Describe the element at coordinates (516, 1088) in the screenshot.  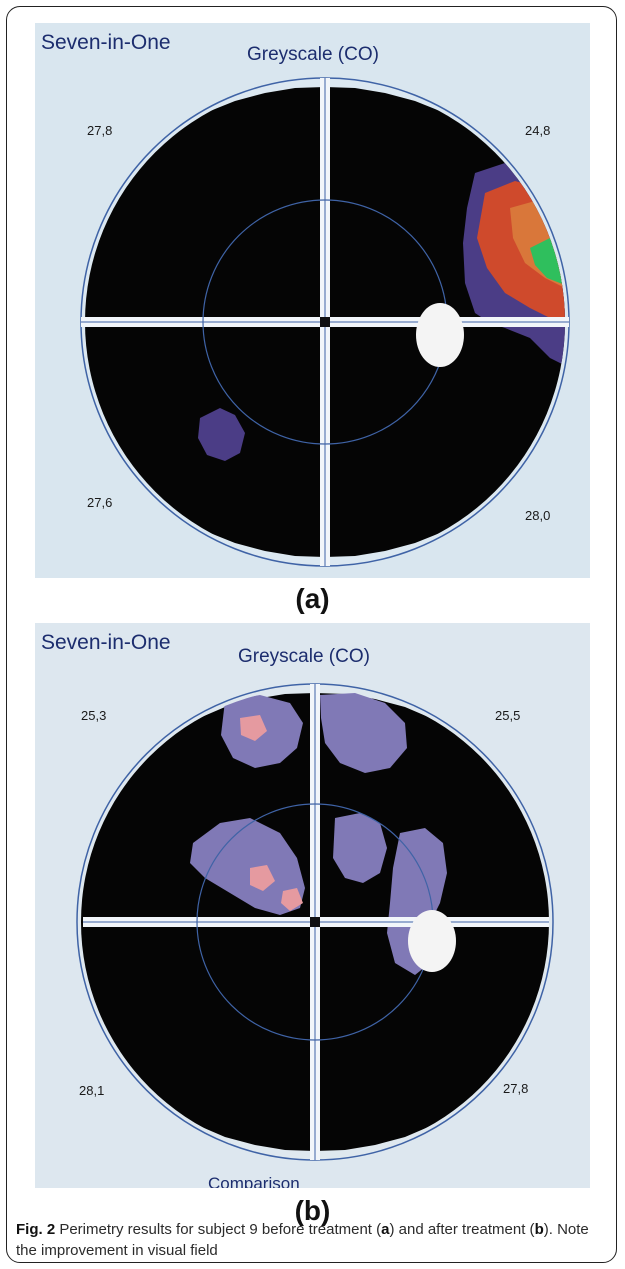
I see `quadrant-bottom-right-value: 27,8` at that location.